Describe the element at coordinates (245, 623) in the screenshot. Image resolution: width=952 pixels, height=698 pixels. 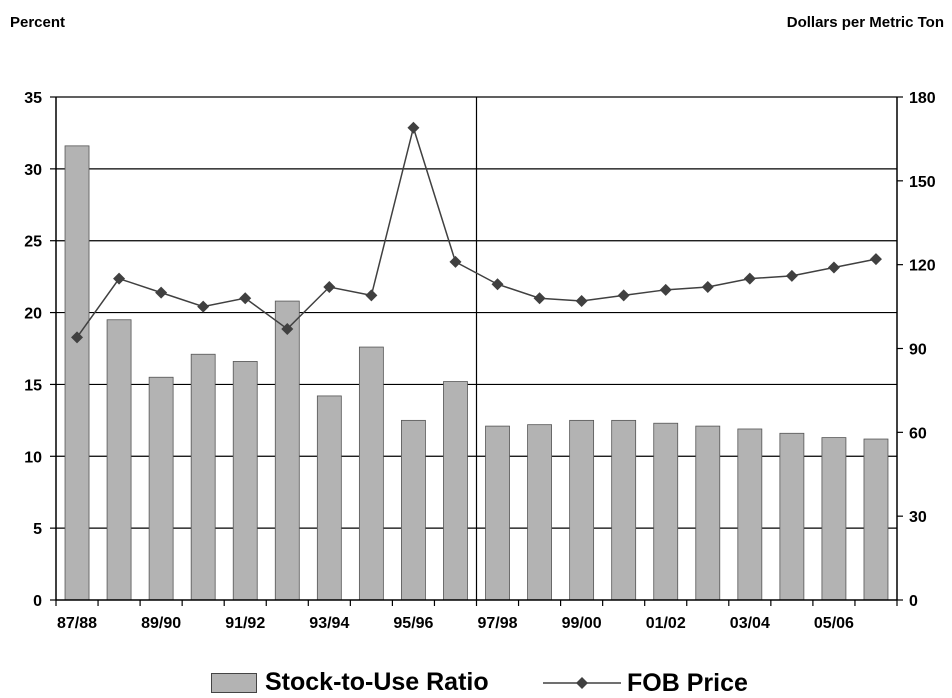
I see `x-tick-label: 91/92` at that location.